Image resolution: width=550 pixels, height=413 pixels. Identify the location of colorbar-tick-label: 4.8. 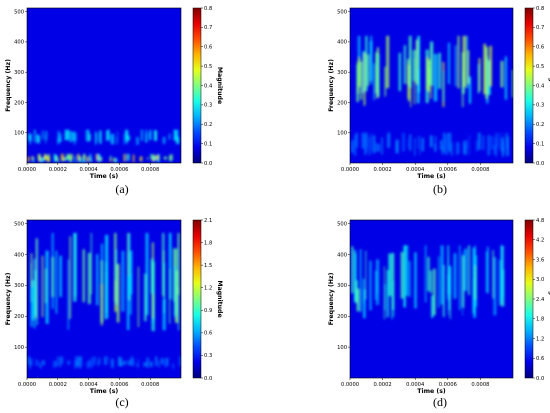
(540, 221).